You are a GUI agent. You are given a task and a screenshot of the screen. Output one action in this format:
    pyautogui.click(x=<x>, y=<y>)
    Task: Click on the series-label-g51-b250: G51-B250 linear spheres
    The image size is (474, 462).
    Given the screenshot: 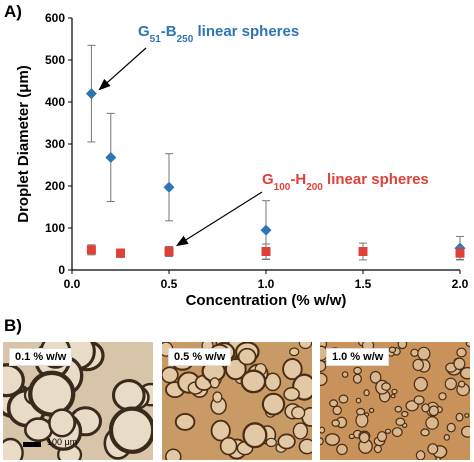 What is the action you would take?
    pyautogui.click(x=218, y=34)
    